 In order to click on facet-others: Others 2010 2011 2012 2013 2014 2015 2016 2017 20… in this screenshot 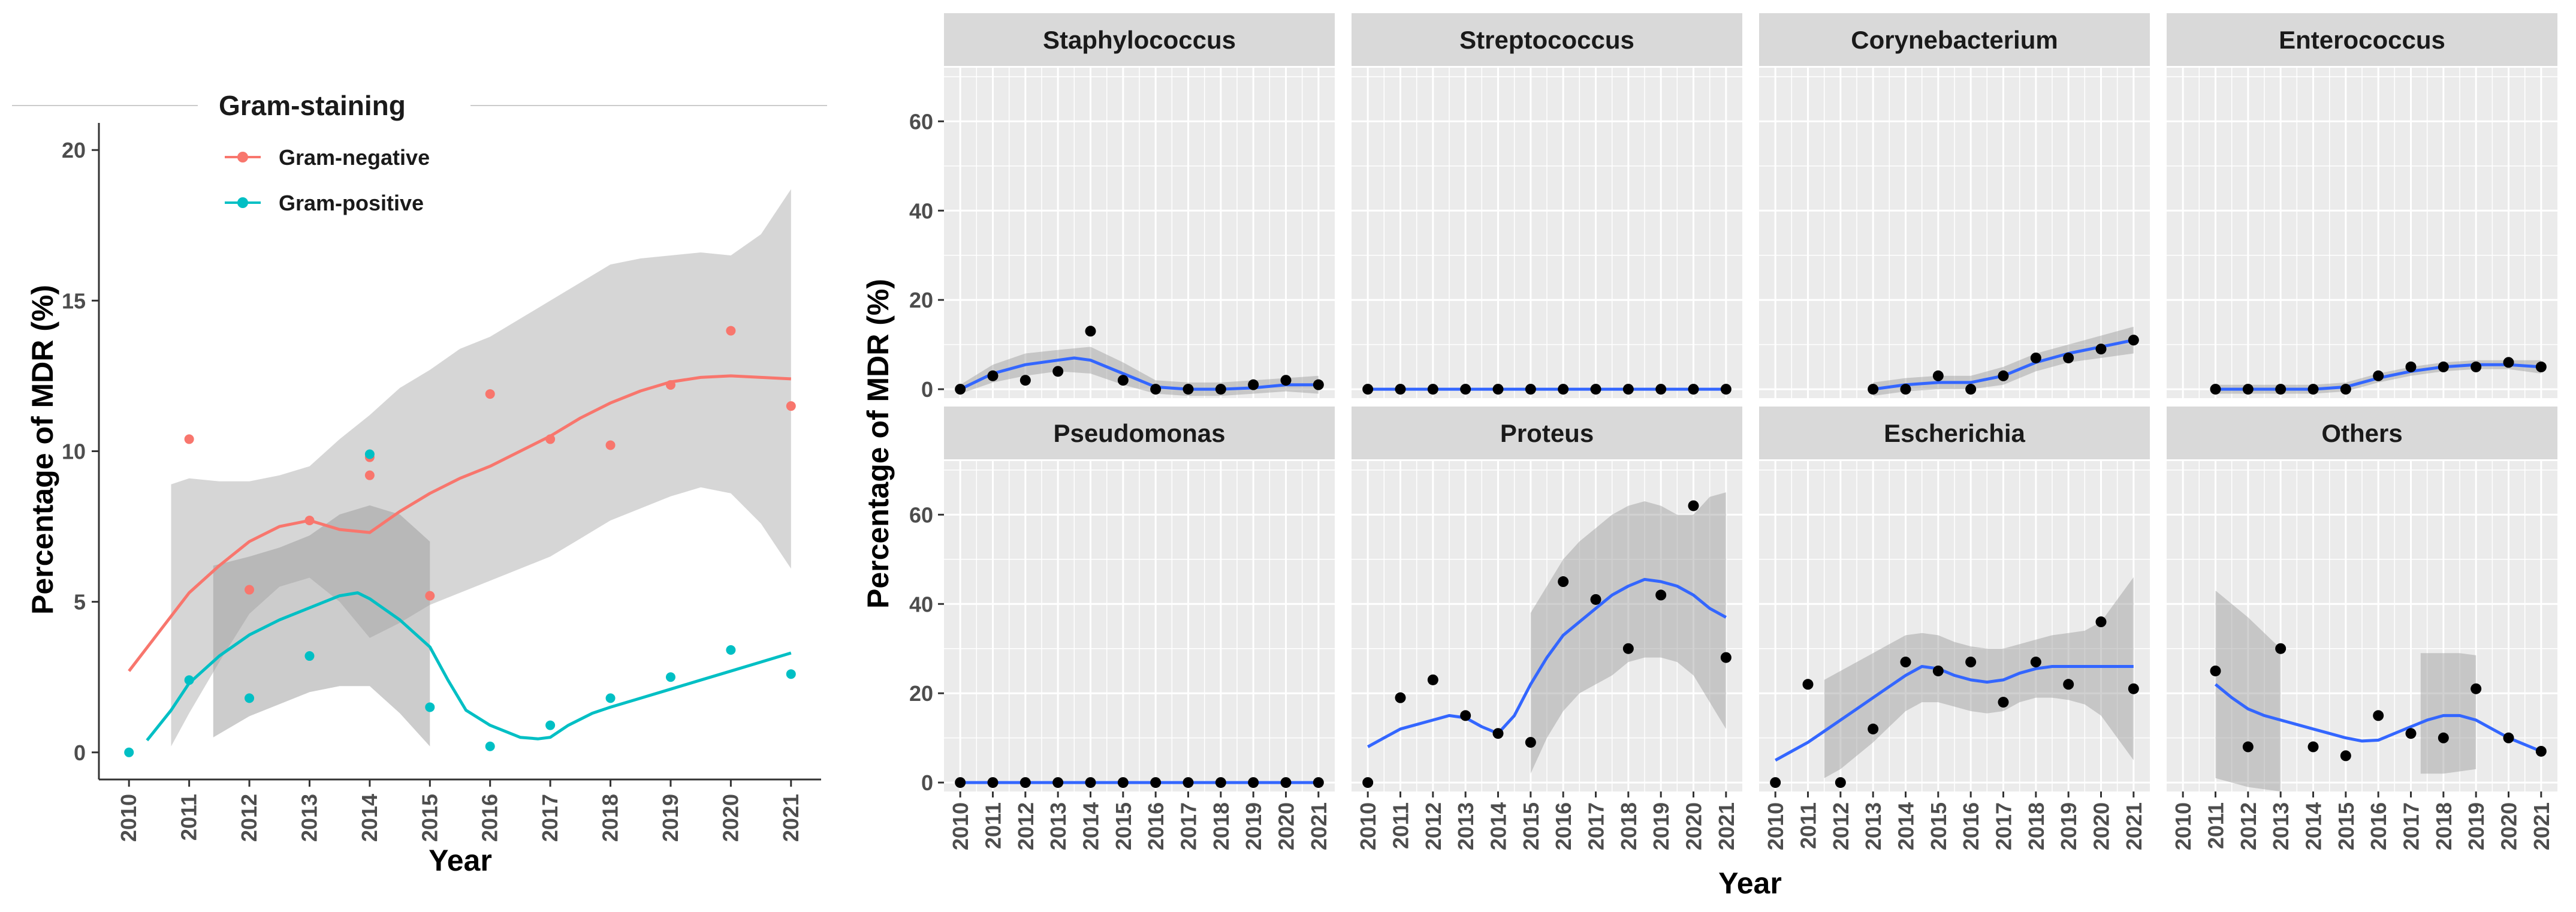, I will do `click(2362, 628)`.